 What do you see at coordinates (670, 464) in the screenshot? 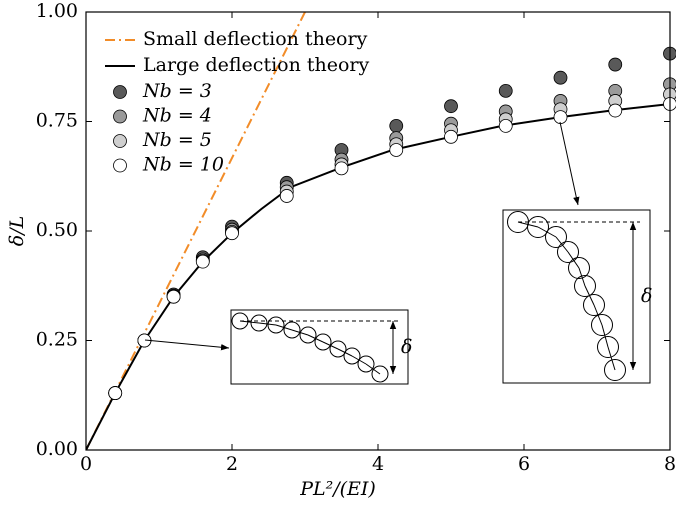
I see `x-tick-label: 8` at bounding box center [670, 464].